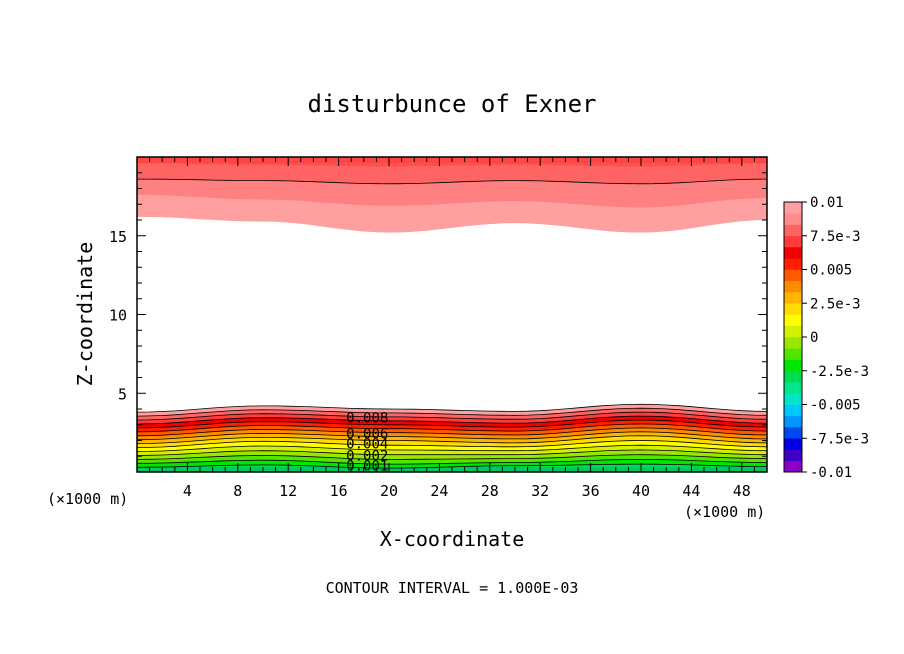  I want to click on x-tick-label: 12, so click(288, 491).